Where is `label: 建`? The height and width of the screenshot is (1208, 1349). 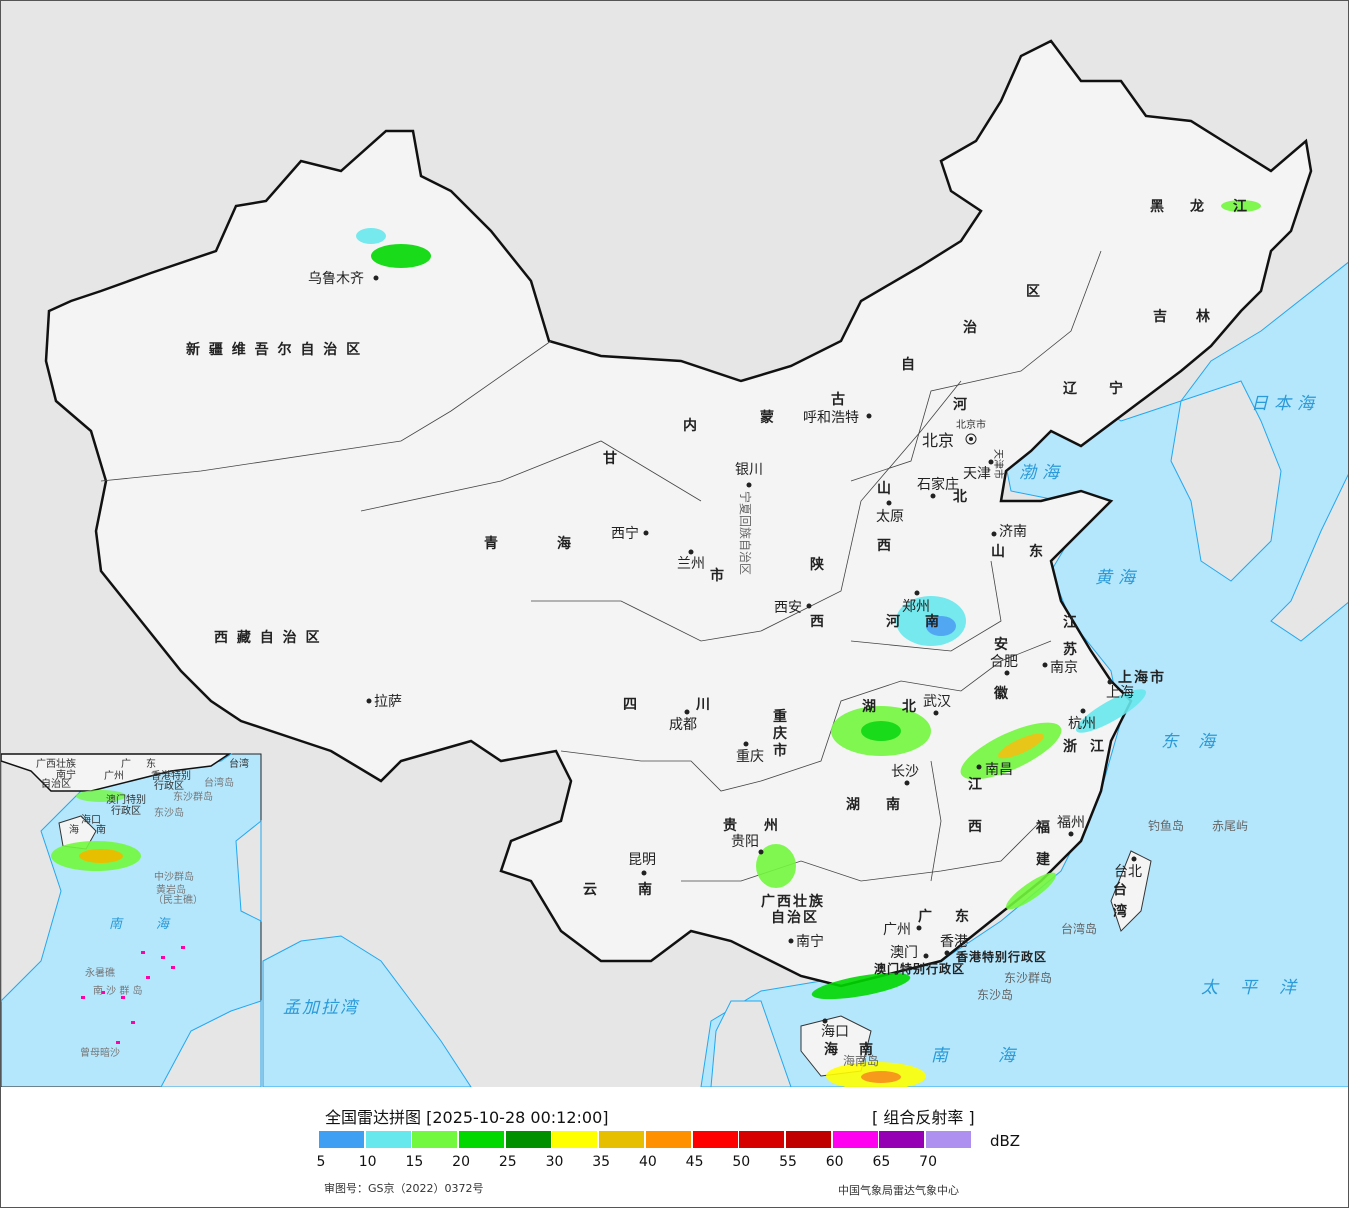 label: 建 is located at coordinates (1044, 859).